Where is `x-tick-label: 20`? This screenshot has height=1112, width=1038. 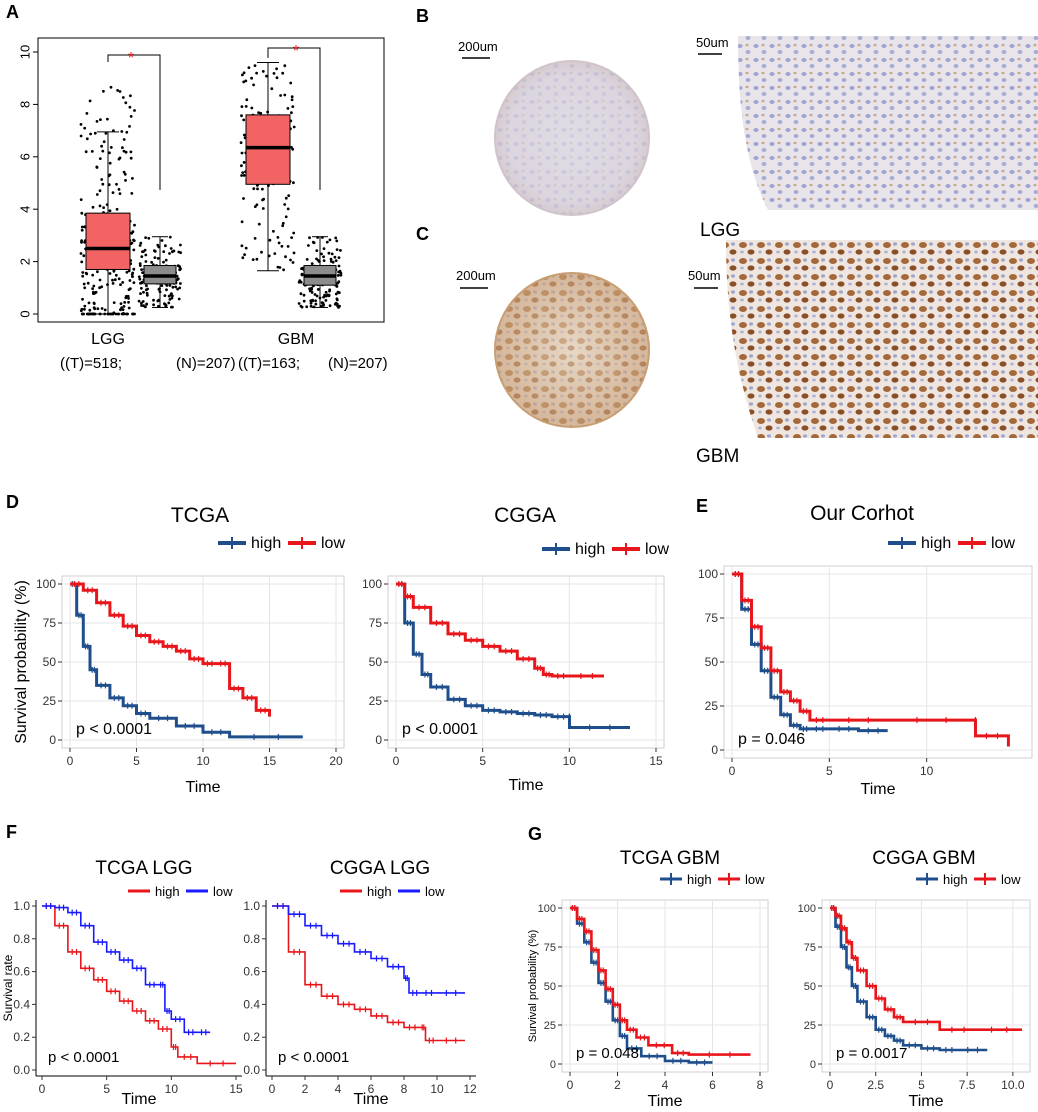 x-tick-label: 20 is located at coordinates (336, 761).